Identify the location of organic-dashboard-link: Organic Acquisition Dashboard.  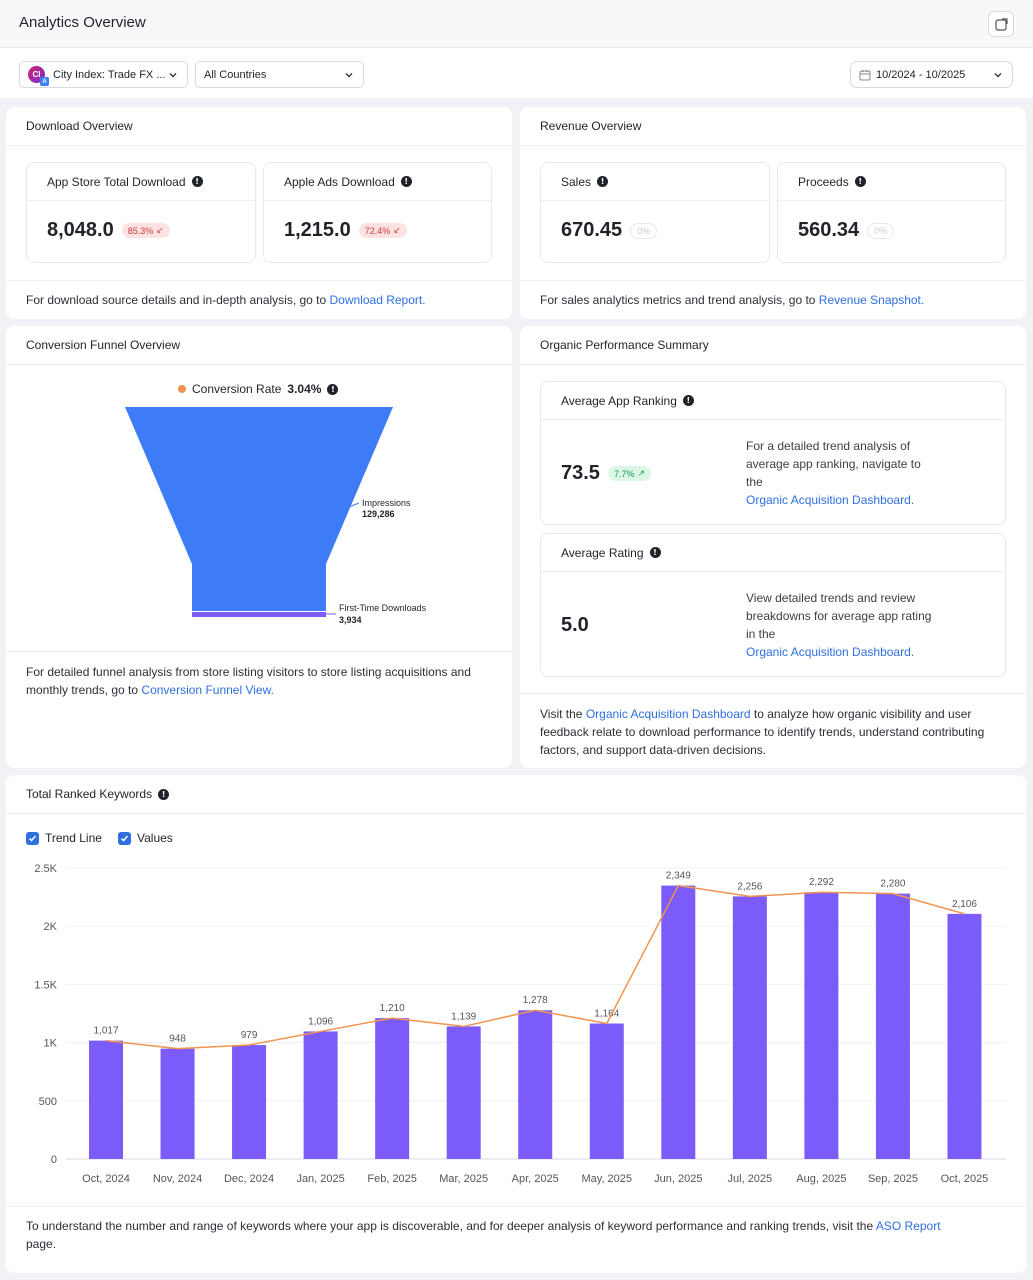
(668, 714).